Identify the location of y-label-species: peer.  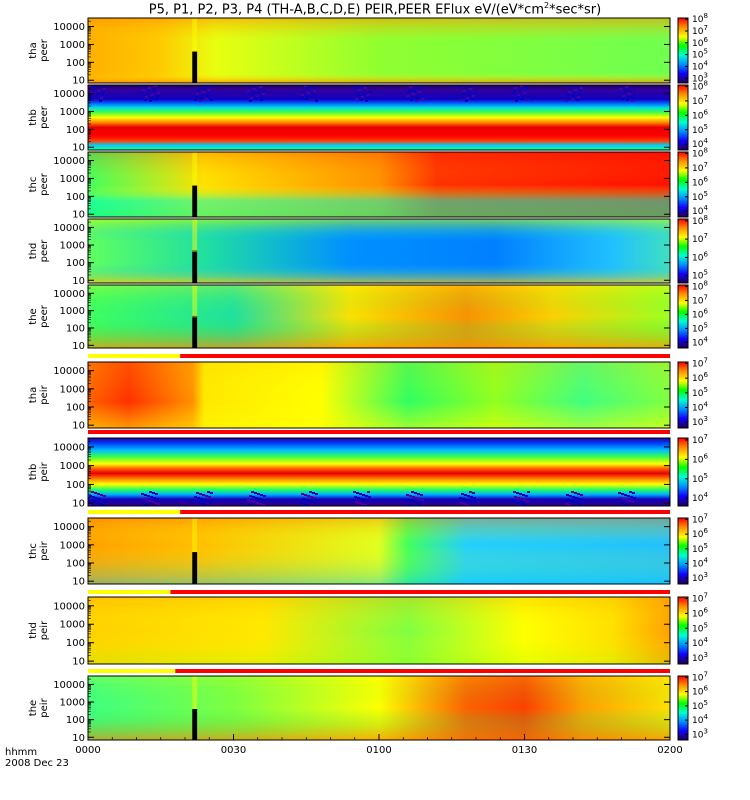
(44, 117).